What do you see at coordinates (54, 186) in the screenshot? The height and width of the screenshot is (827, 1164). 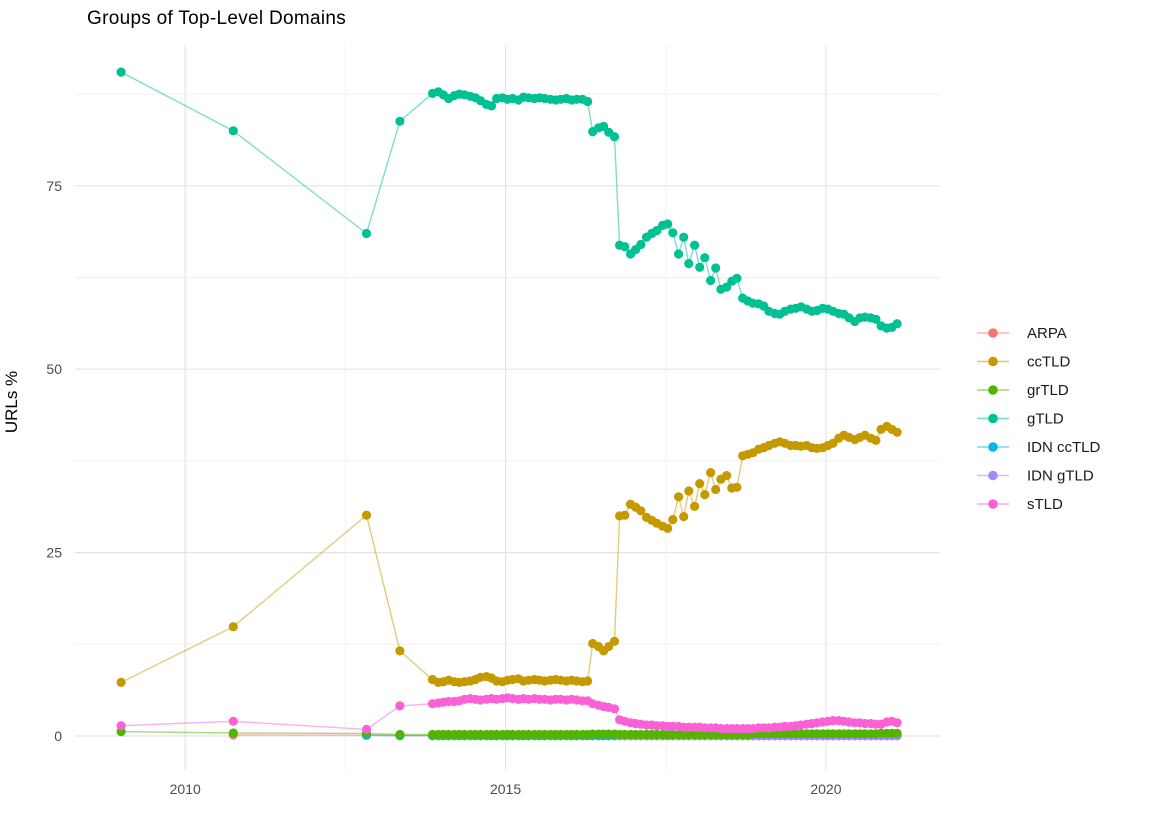 I see `y-tick-label: 75` at bounding box center [54, 186].